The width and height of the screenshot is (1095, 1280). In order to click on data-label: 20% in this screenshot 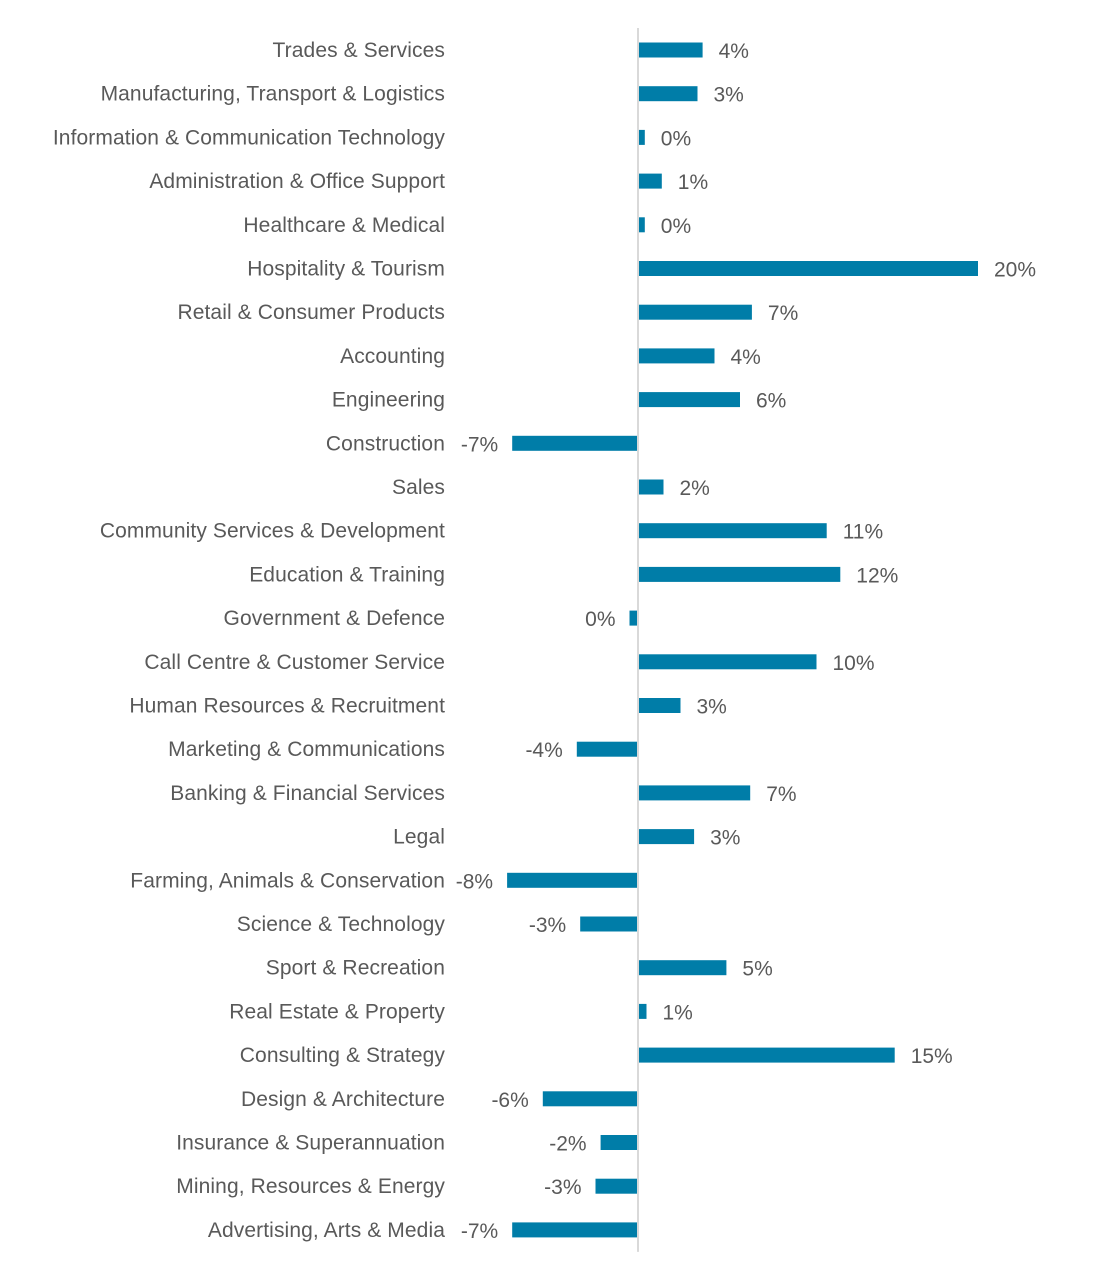, I will do `click(1015, 270)`.